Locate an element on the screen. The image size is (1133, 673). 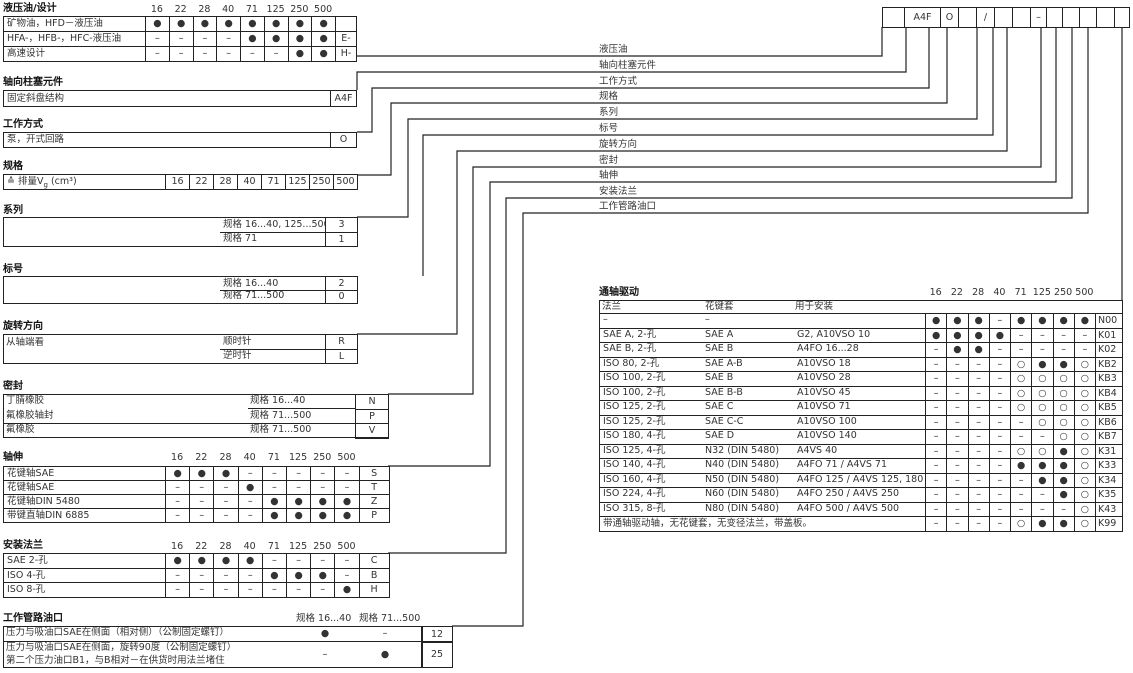
option-code: C is located at coordinates (374, 561).